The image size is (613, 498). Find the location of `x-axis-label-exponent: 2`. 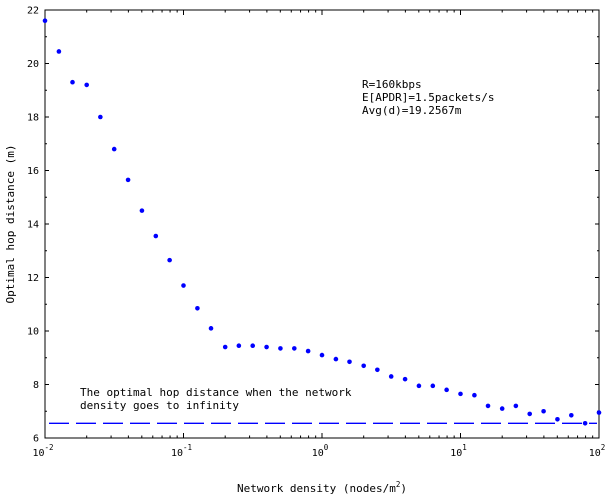

x-axis-label-exponent: 2 is located at coordinates (398, 484).